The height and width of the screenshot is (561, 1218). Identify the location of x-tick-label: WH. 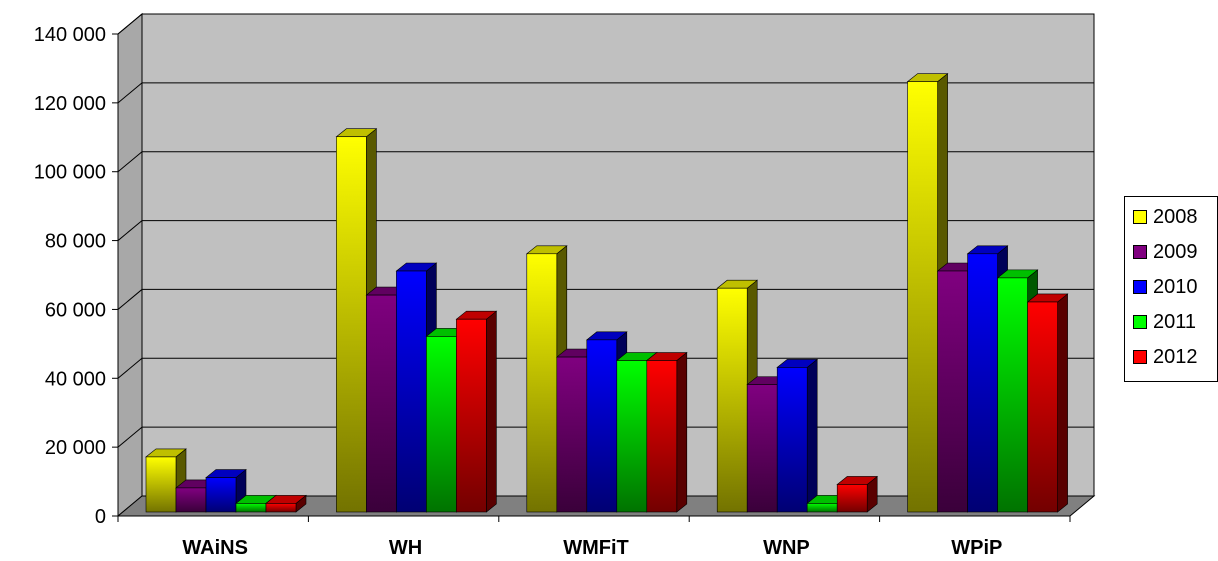
(405, 546).